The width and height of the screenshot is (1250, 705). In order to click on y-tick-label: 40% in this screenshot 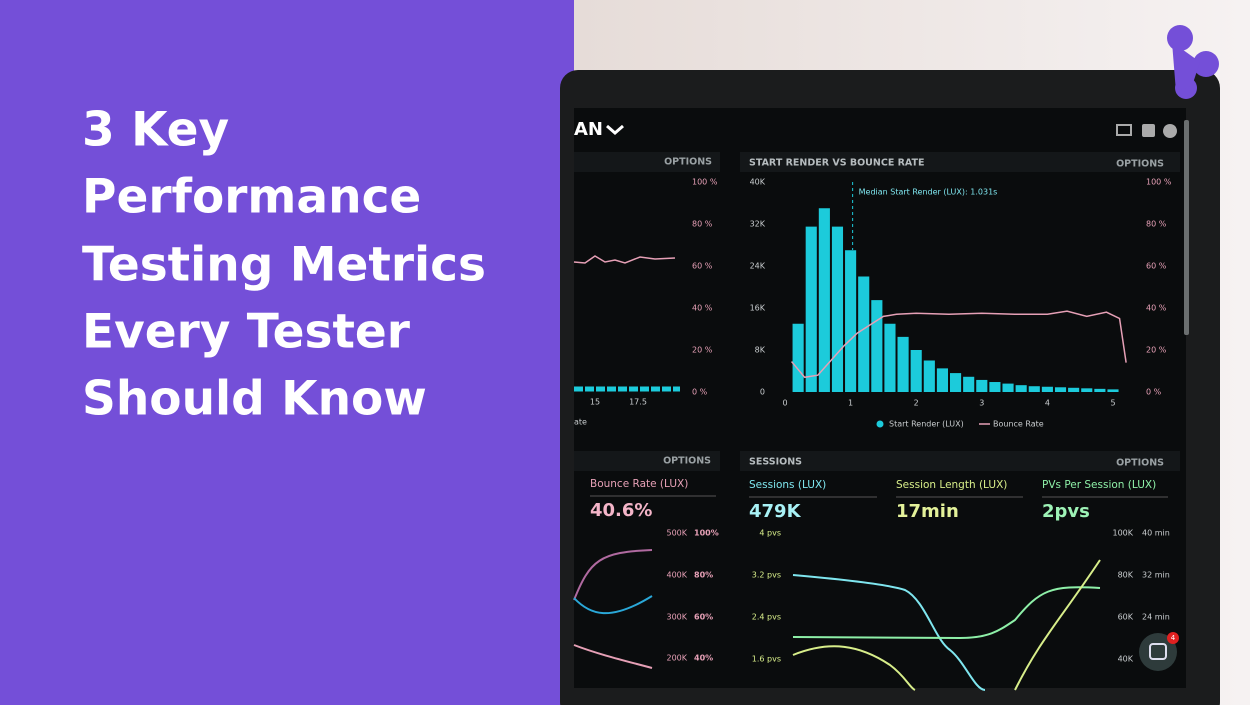, I will do `click(703, 658)`.